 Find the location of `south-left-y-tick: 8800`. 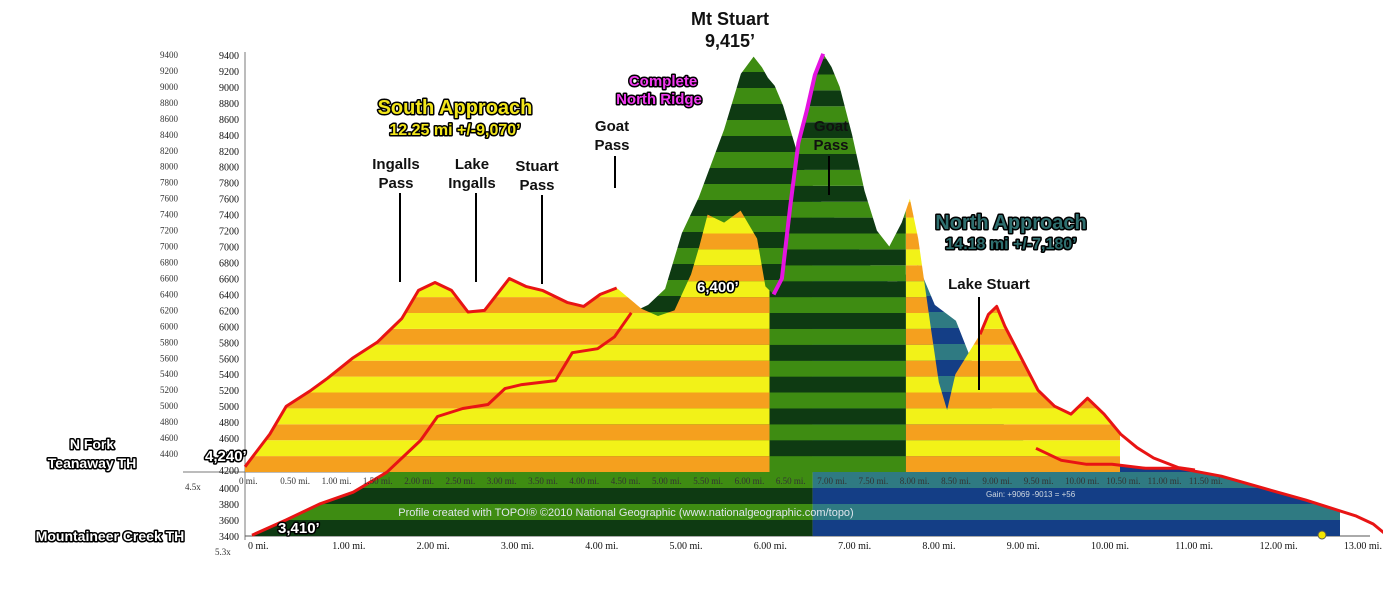

south-left-y-tick: 8800 is located at coordinates (169, 103).